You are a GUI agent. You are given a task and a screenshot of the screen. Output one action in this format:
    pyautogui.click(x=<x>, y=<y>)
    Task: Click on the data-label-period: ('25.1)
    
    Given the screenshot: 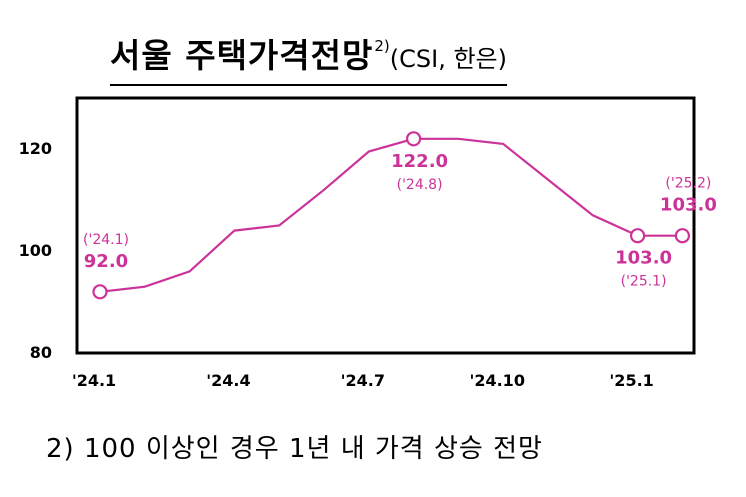 What is the action you would take?
    pyautogui.click(x=644, y=282)
    